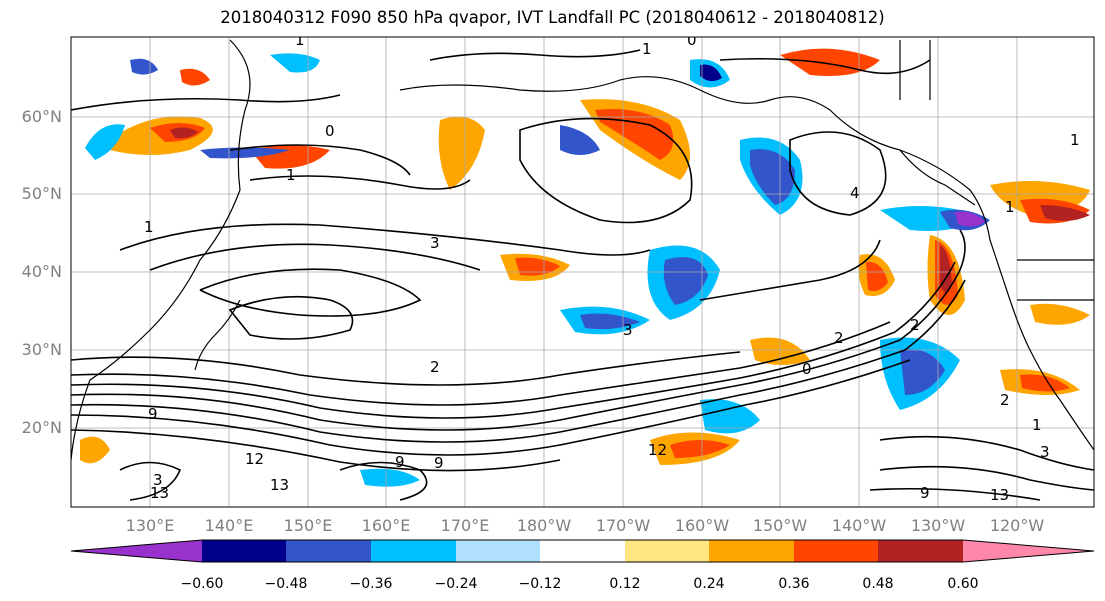  I want to click on colorbar-tick: 0.48, so click(877, 584).